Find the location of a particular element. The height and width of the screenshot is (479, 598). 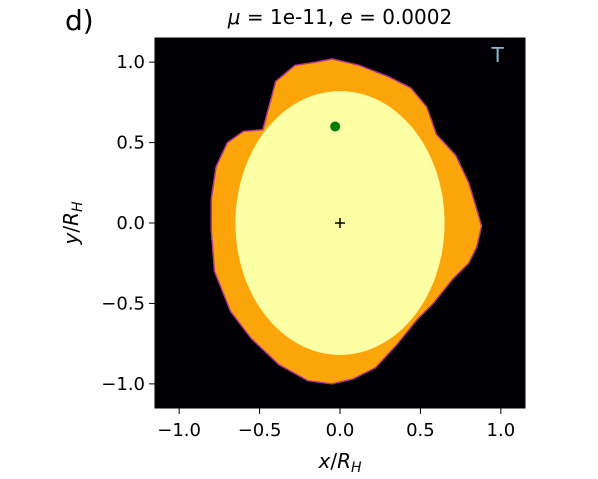

x-tick-label: 1.0 is located at coordinates (501, 430).